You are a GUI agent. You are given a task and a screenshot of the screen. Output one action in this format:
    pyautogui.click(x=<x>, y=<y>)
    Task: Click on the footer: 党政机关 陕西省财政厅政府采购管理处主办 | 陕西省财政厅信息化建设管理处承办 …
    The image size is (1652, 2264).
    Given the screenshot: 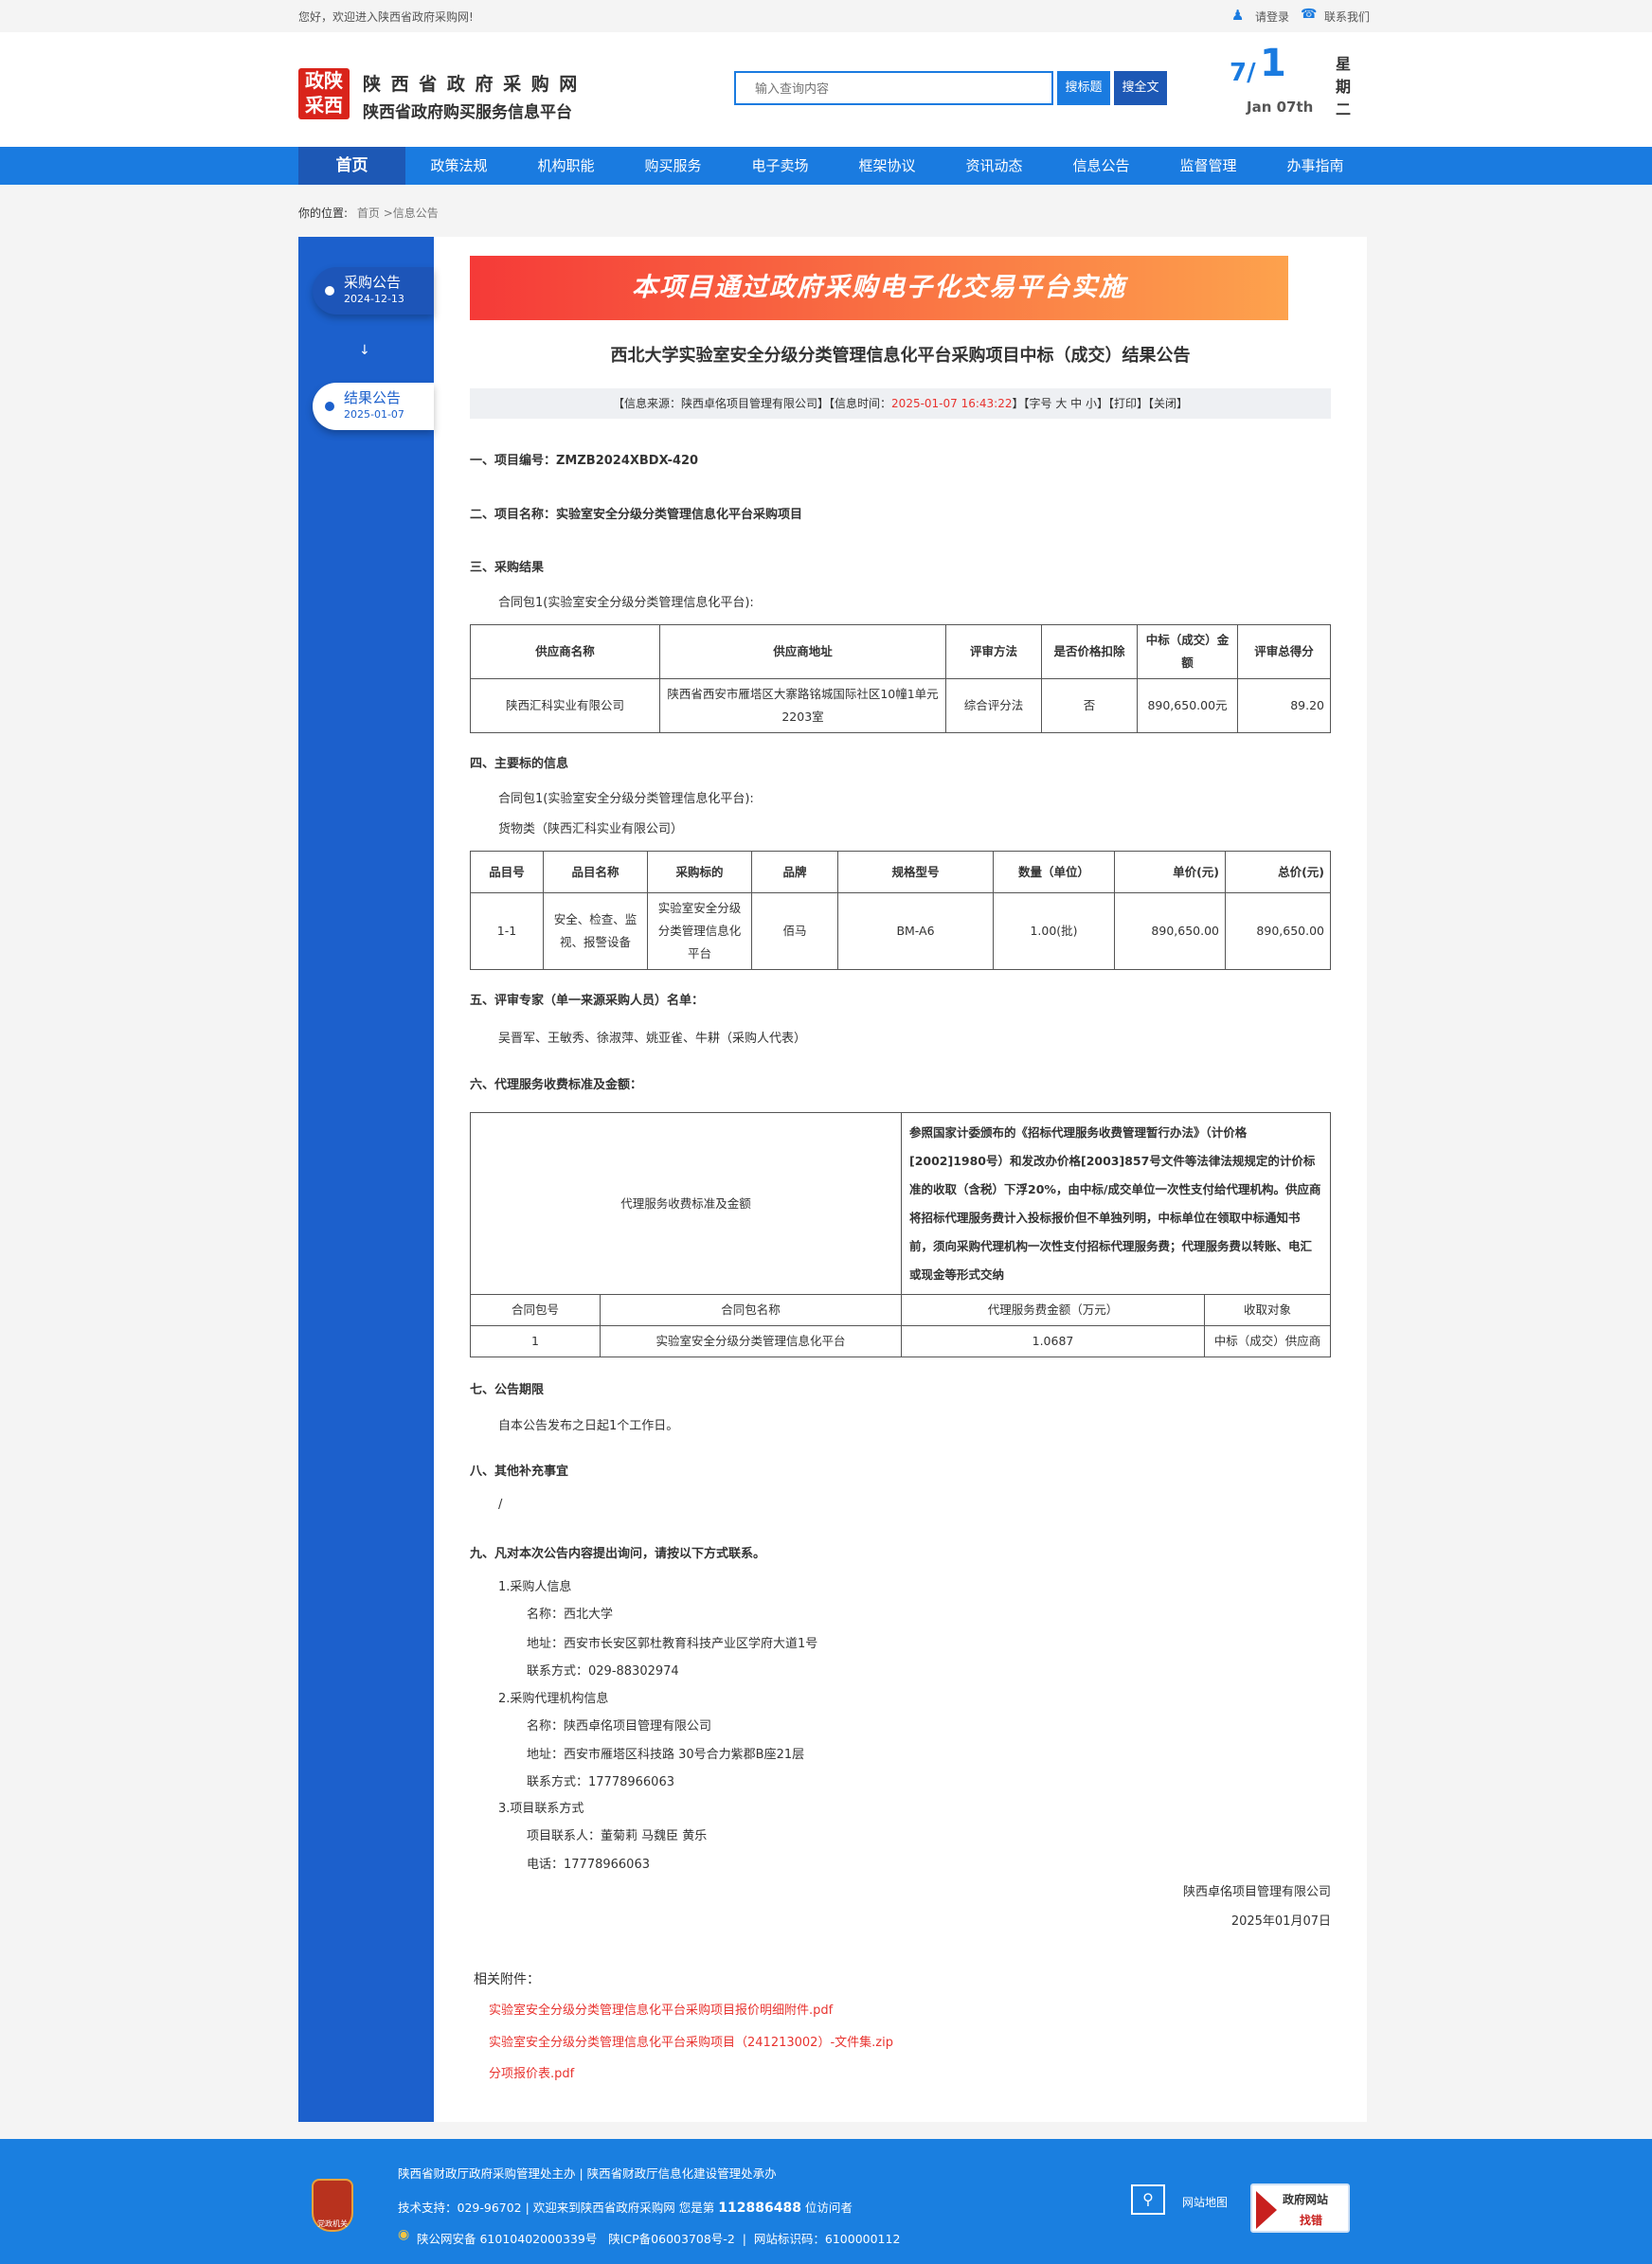 What is the action you would take?
    pyautogui.click(x=826, y=2201)
    